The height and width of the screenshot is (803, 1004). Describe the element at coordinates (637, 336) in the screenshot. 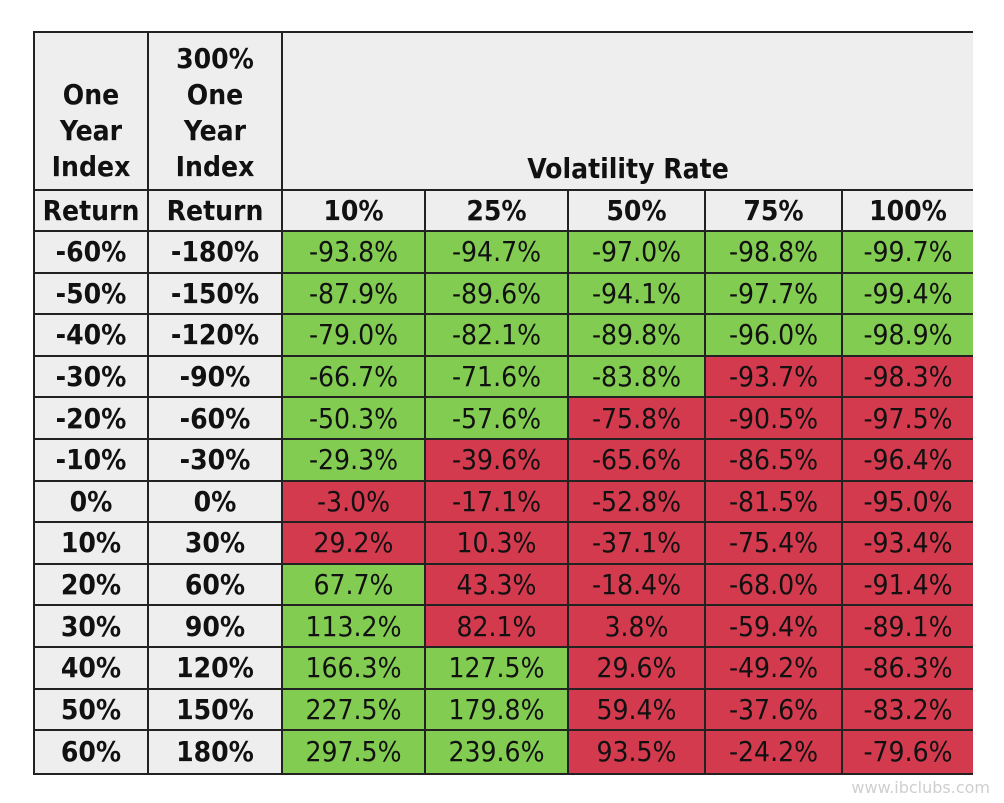

I see `value-cell: -89.8%` at that location.